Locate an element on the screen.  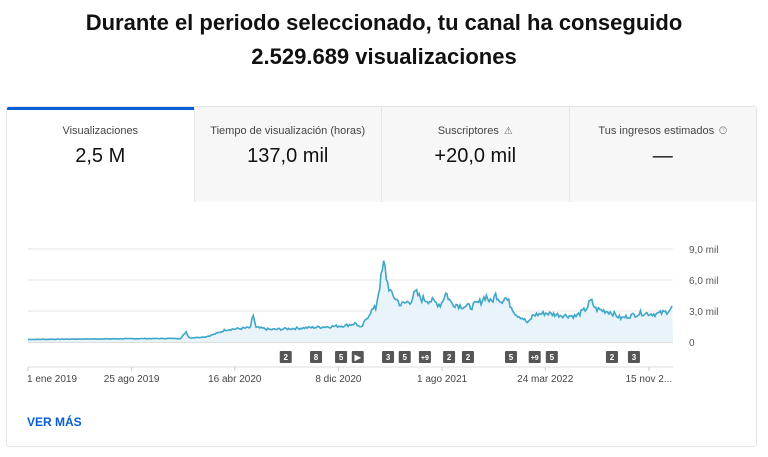
tab-label: Tus ingresos estimados is located at coordinates (656, 131).